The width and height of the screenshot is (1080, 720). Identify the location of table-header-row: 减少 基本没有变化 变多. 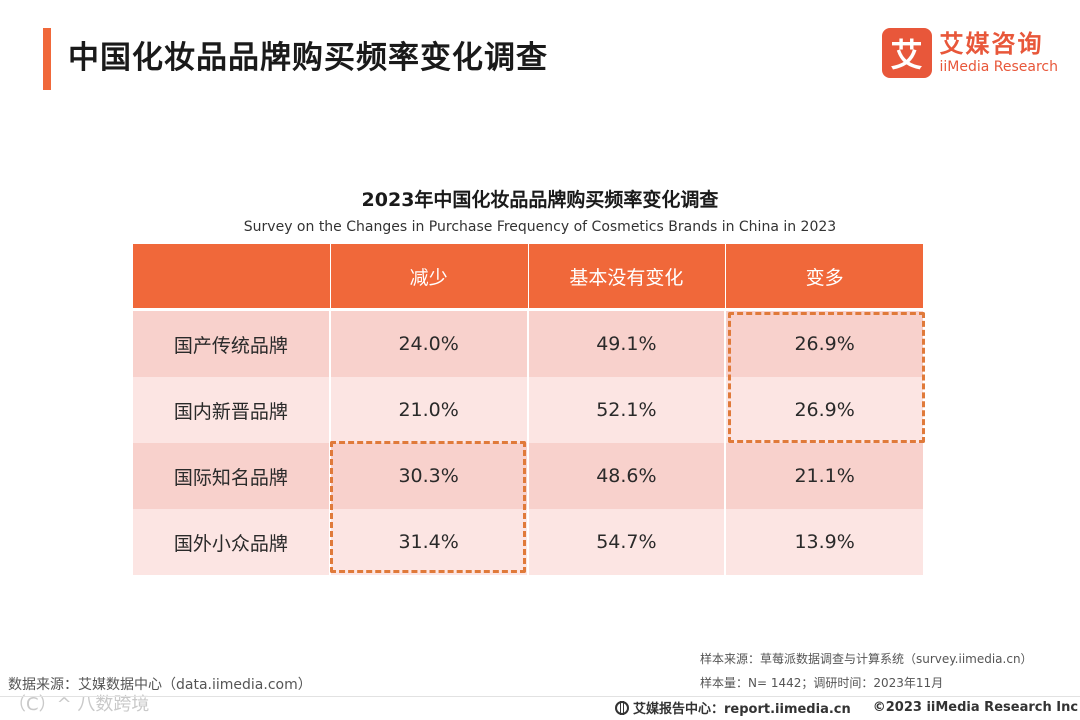
(528, 276).